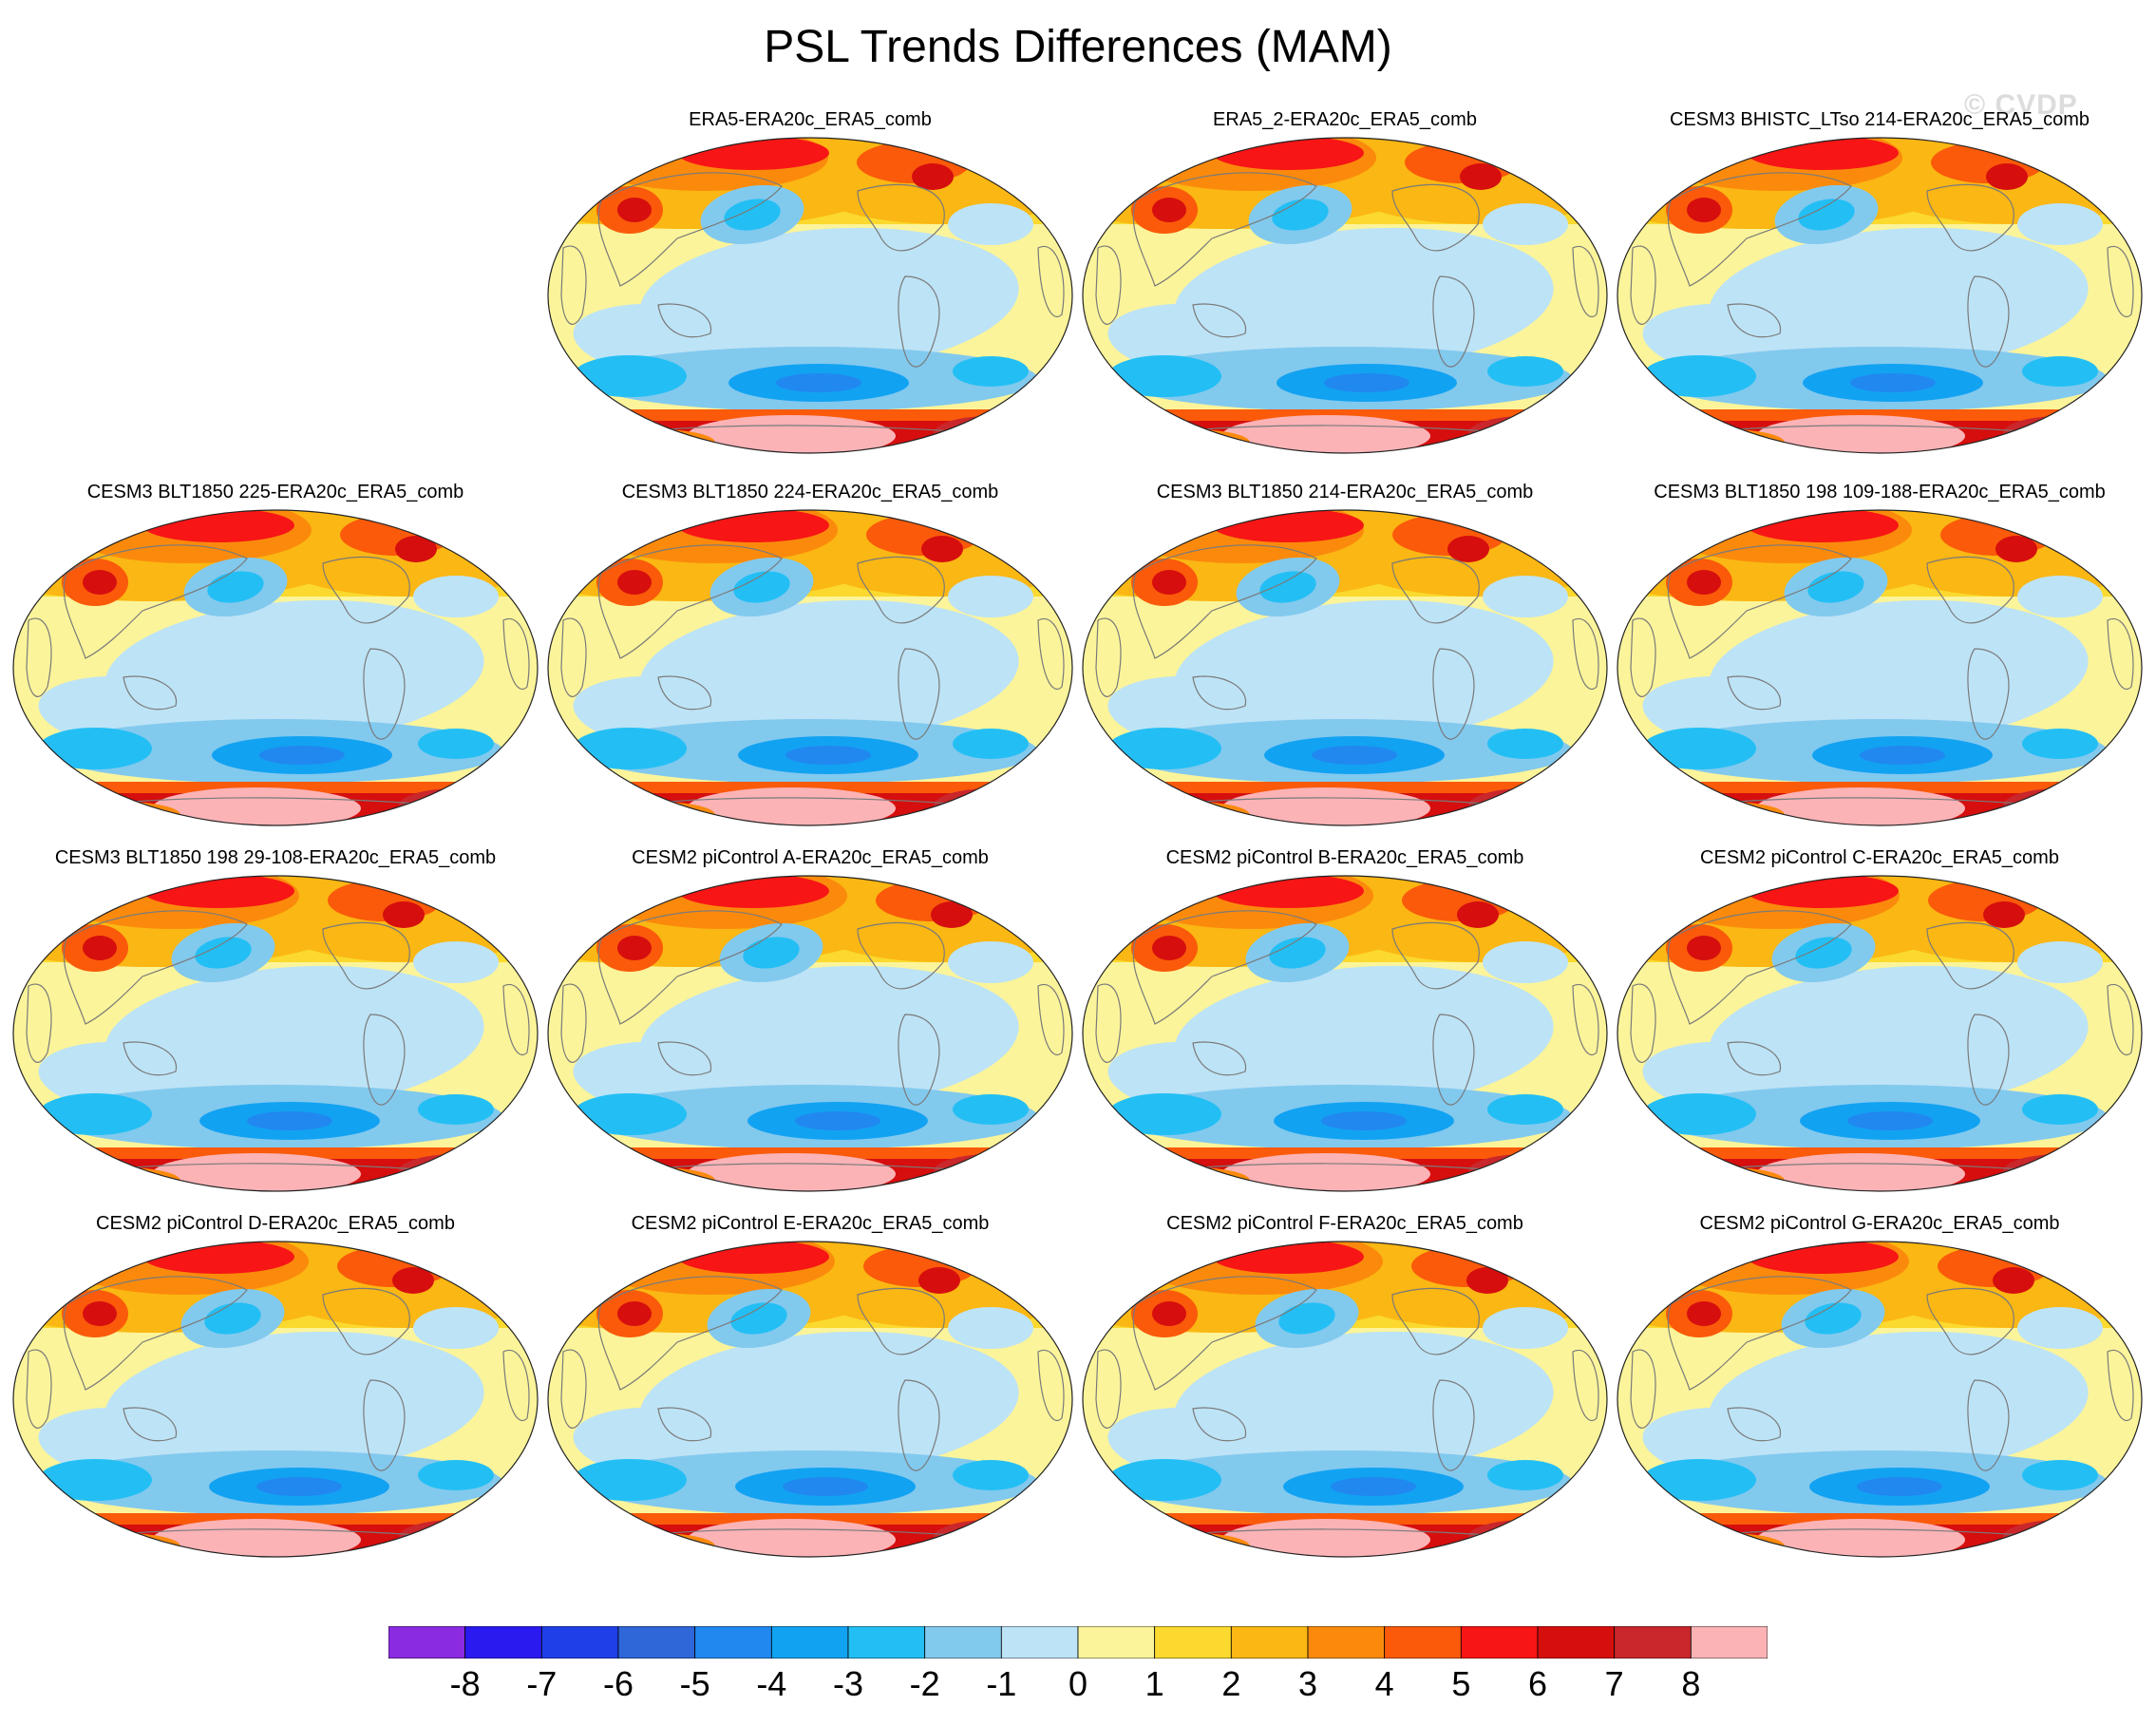  Describe the element at coordinates (810, 492) in the screenshot. I see `panel-title: CESM3 BLT1850 224-ERA20c_ERA5_comb` at that location.